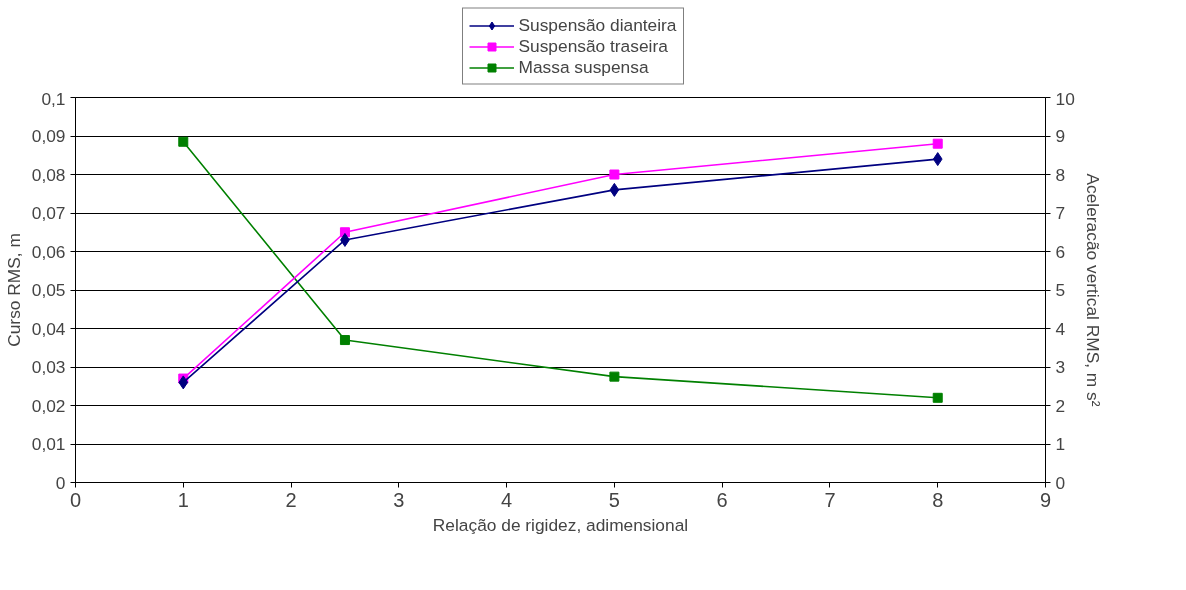 The image size is (1186, 590). Describe the element at coordinates (1060, 367) in the screenshot. I see `y2-tick-label: 3` at that location.